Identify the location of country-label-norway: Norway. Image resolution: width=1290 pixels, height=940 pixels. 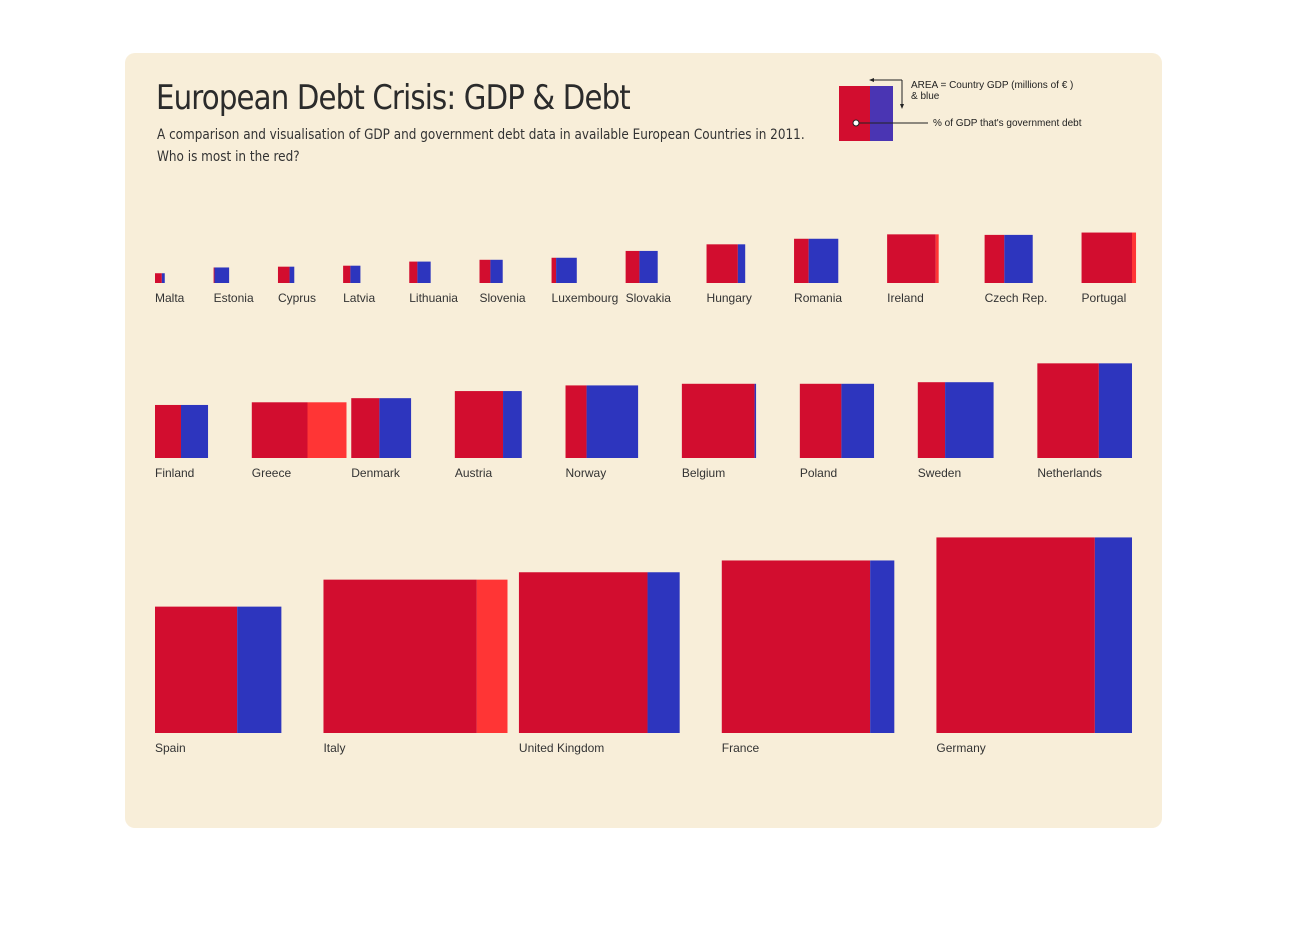
(586, 473).